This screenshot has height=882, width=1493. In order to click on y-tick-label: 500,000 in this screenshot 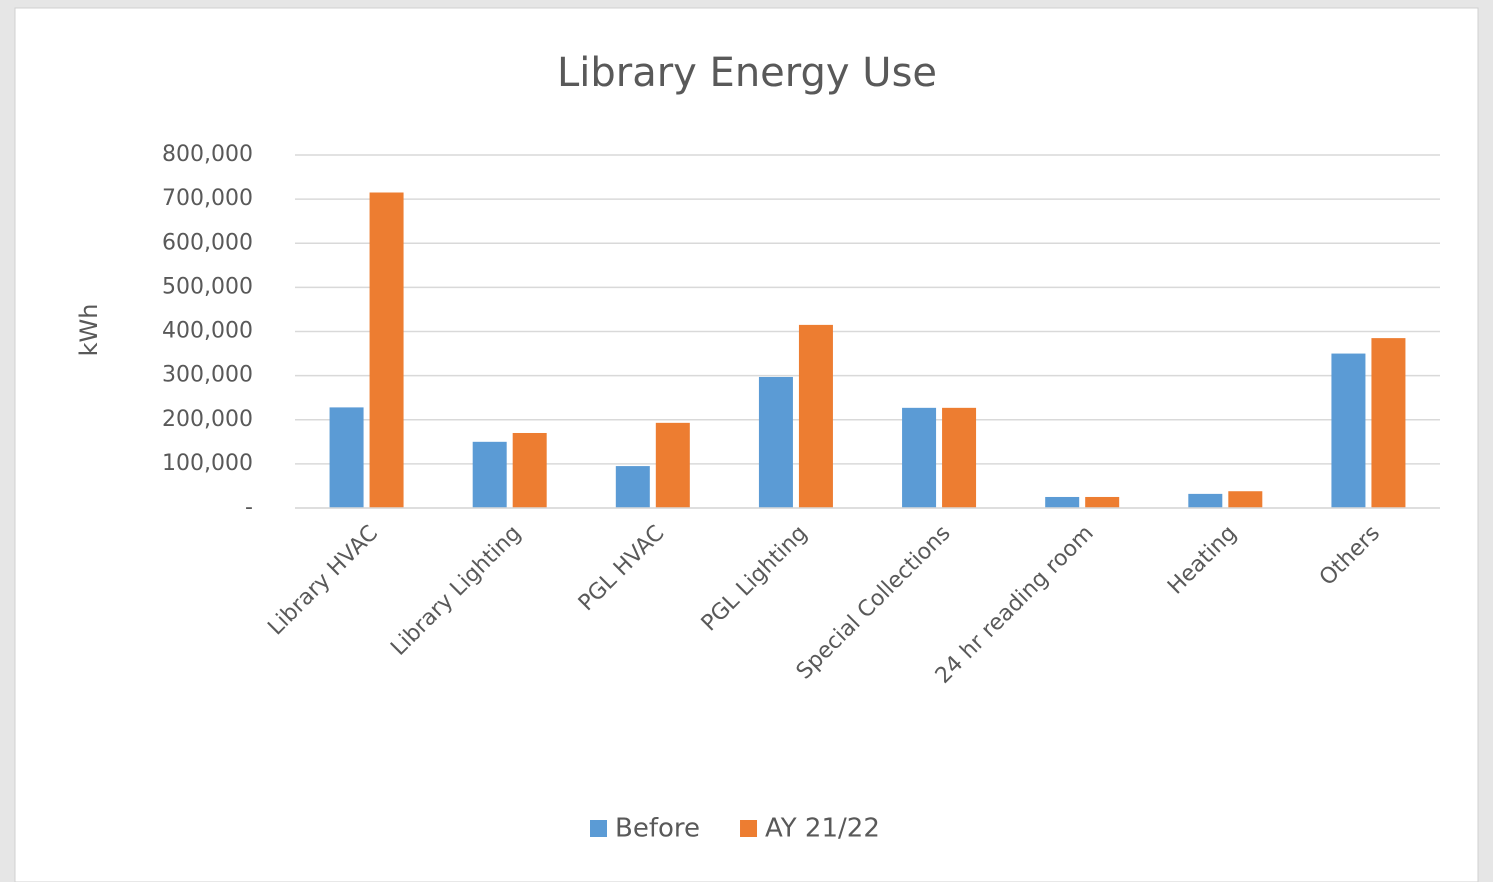, I will do `click(207, 286)`.